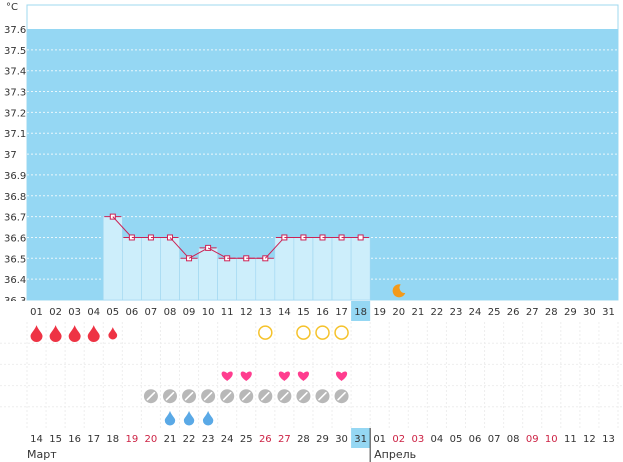  Describe the element at coordinates (55, 312) in the screenshot. I see `cycle-day-label: 02` at that location.